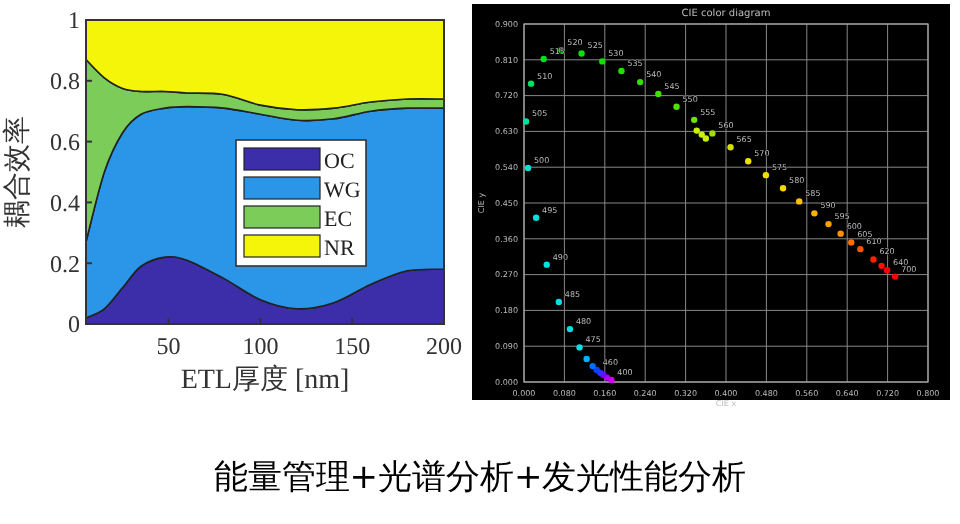 Image resolution: width=960 pixels, height=524 pixels. What do you see at coordinates (352, 346) in the screenshot?
I see `x-tick-label: 150` at bounding box center [352, 346].